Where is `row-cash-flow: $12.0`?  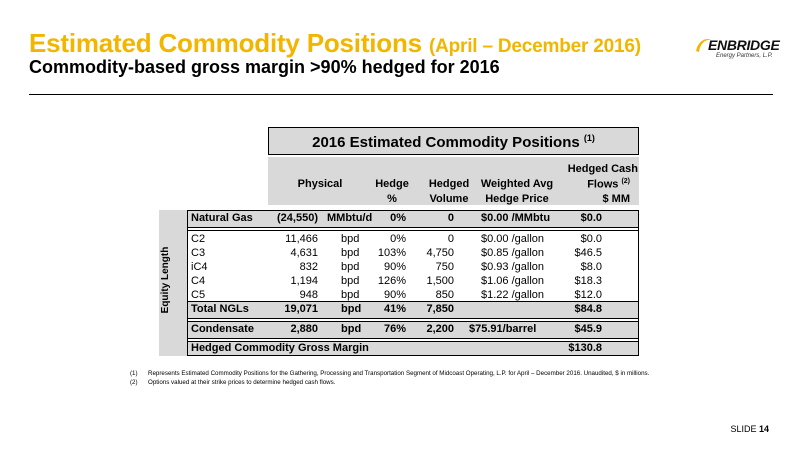 row-cash-flow: $12.0 is located at coordinates (588, 295).